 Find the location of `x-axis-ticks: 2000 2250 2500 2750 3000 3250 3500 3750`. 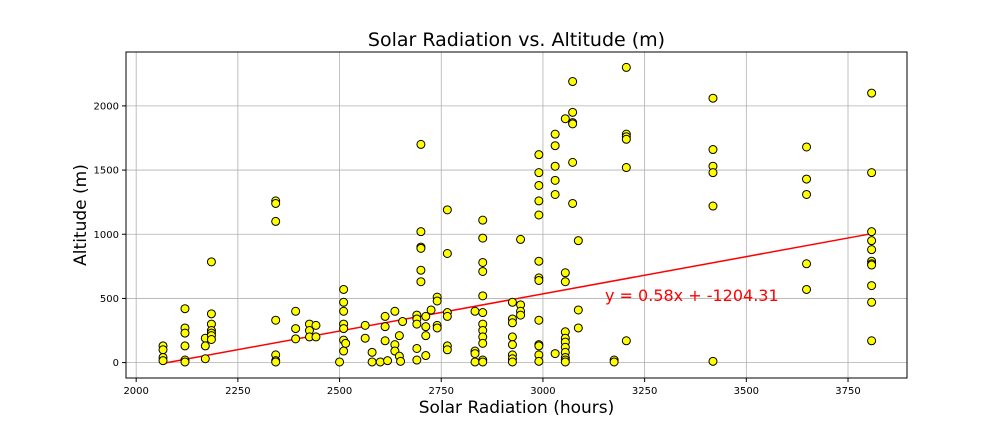

x-axis-ticks: 2000 2250 2500 2750 3000 3250 3500 3750 is located at coordinates (492, 387).